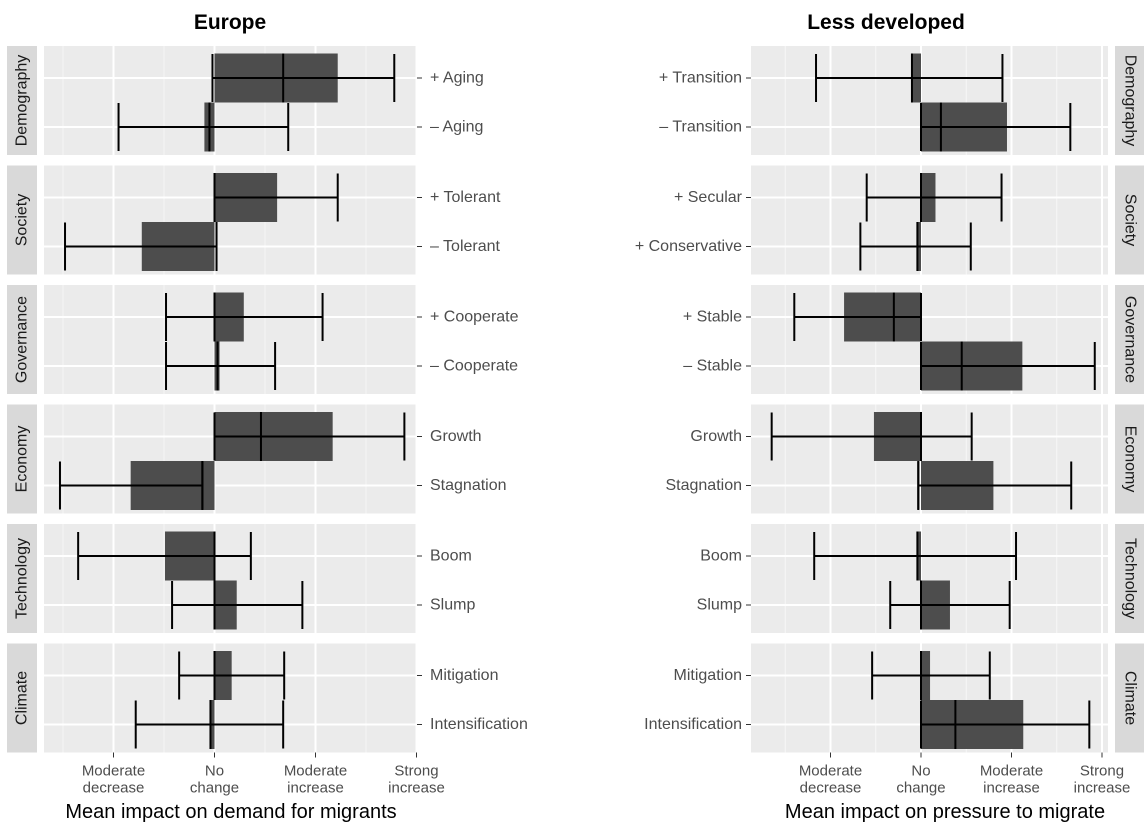 The image size is (1144, 826). I want to click on category-label: + Cooperate, so click(474, 317).